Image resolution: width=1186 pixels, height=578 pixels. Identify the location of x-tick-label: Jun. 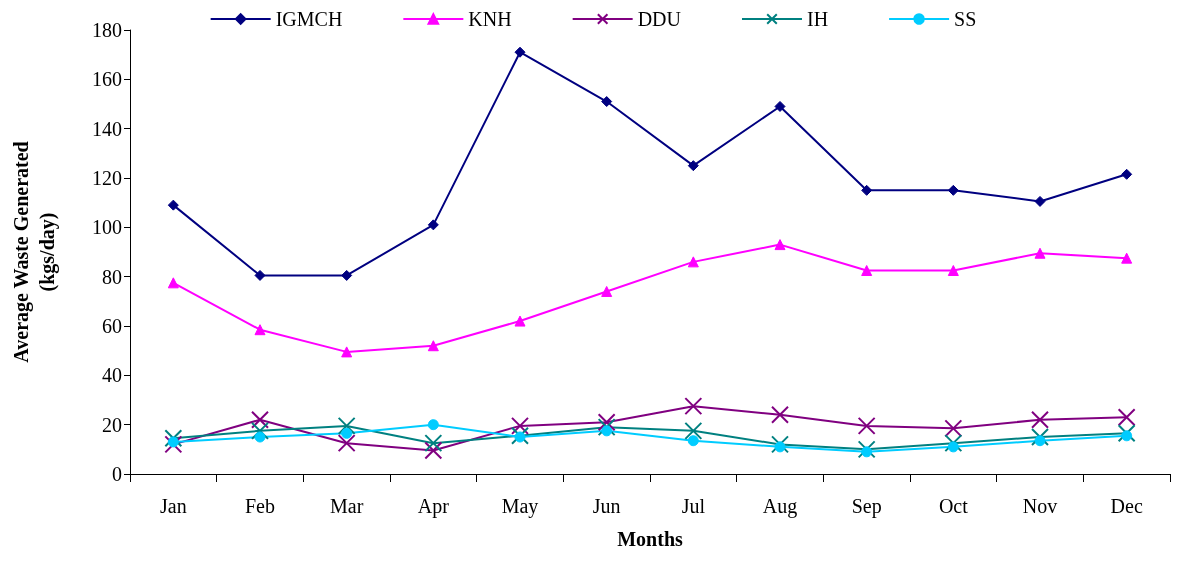
(606, 506).